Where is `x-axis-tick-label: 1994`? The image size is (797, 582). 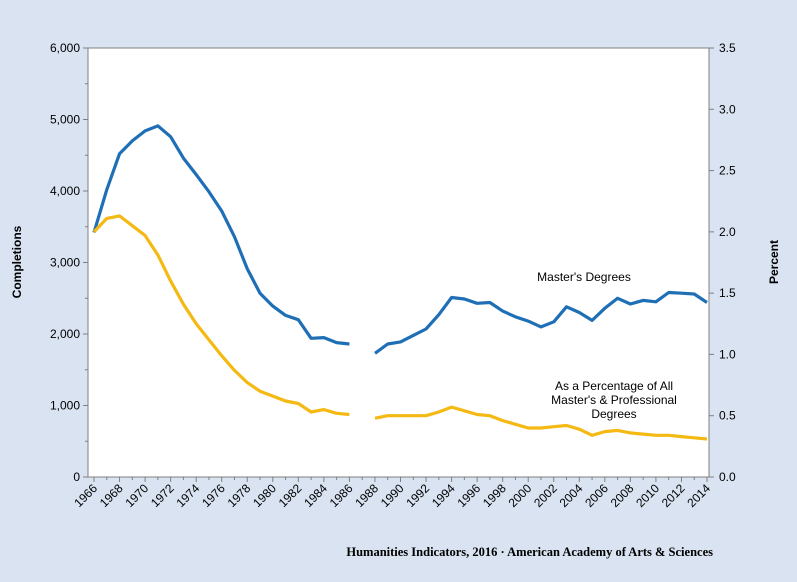
x-axis-tick-label: 1994 is located at coordinates (443, 495).